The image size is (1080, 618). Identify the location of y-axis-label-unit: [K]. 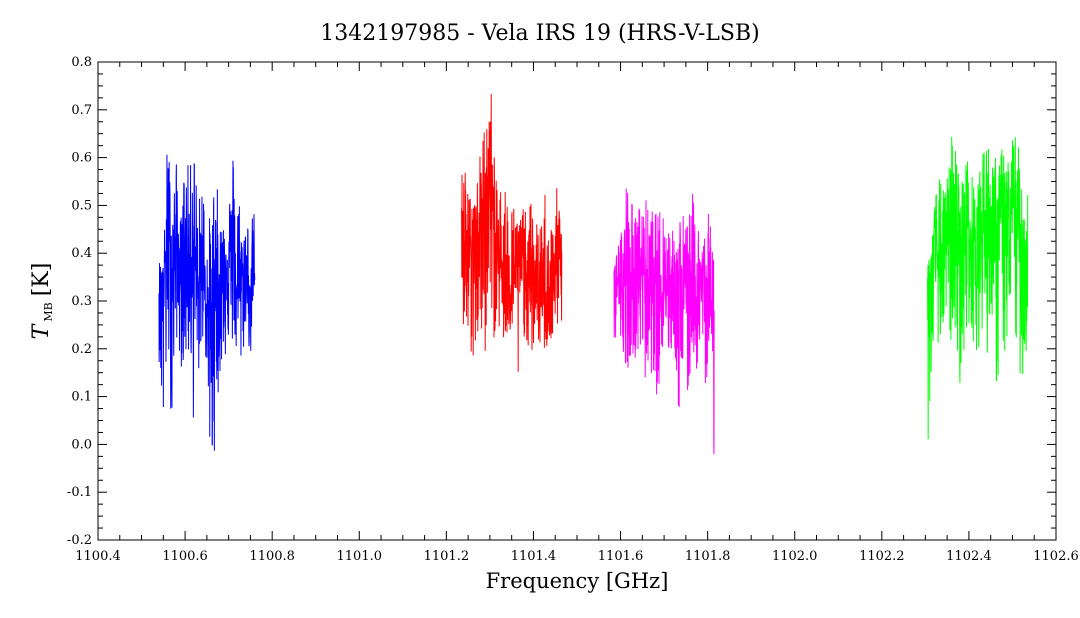
(41, 280).